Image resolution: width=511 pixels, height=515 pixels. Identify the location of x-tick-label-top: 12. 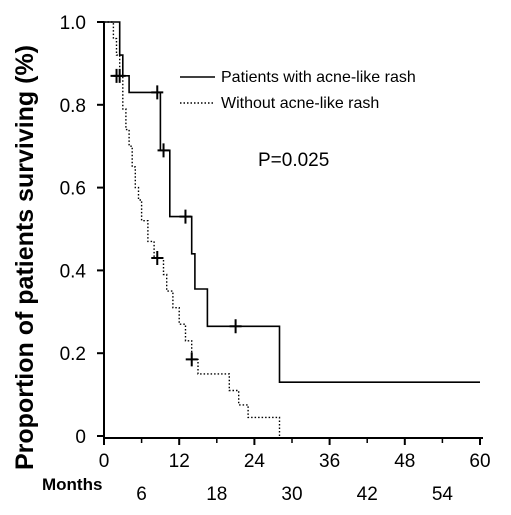
(179, 461).